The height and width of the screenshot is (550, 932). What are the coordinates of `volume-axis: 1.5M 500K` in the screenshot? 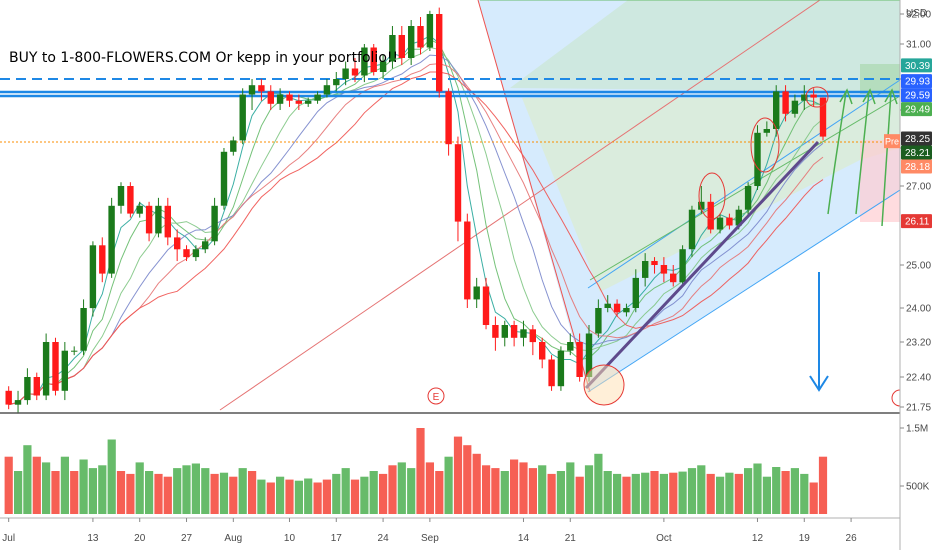 It's located at (915, 458).